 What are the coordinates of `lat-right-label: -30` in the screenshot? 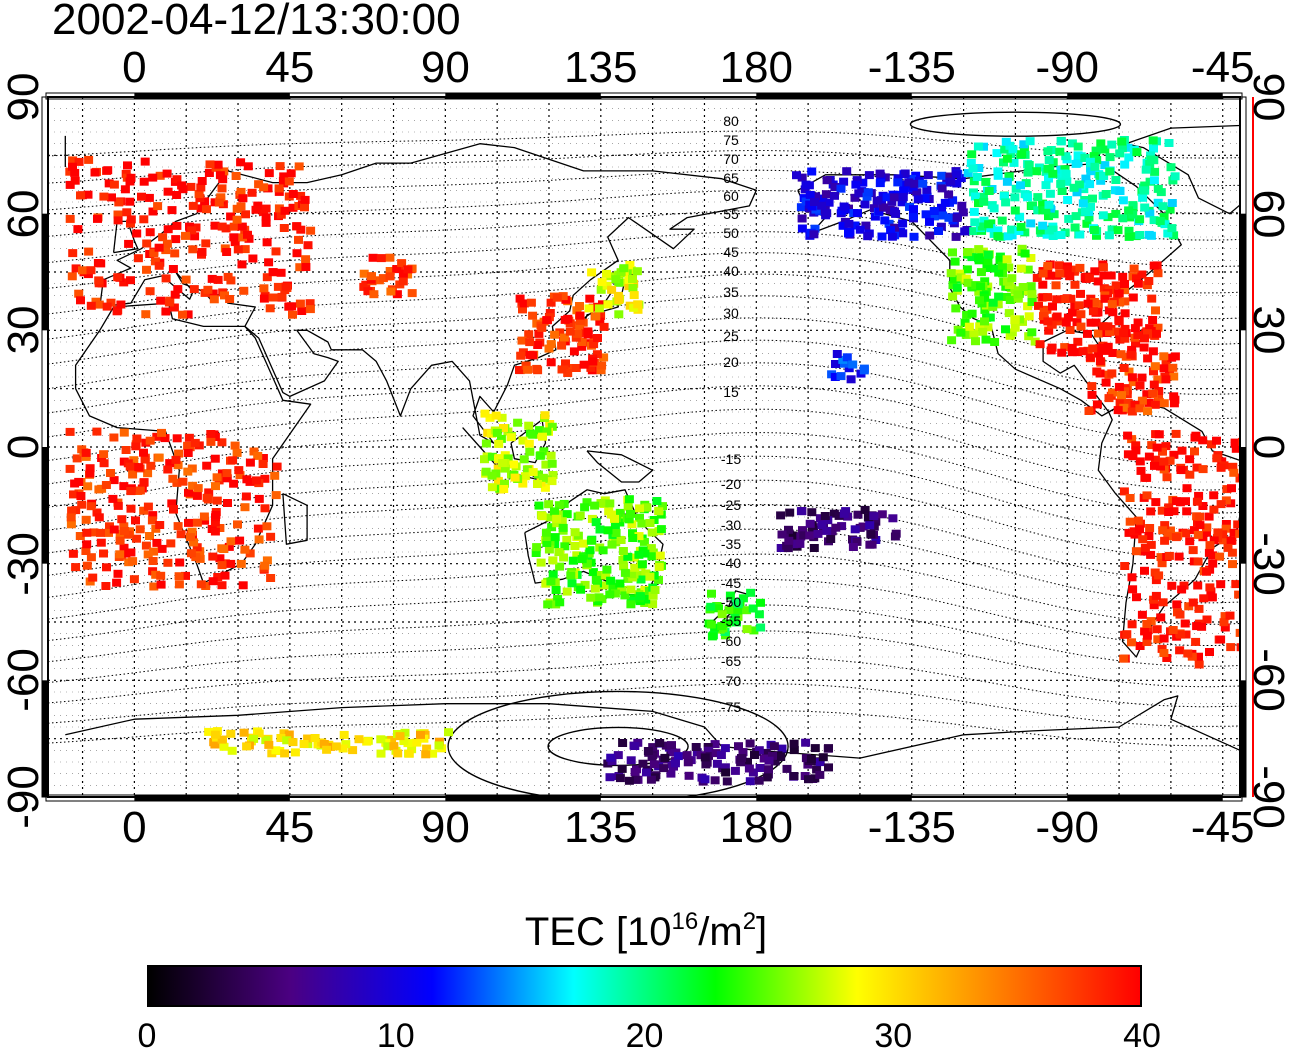 It's located at (1268, 563).